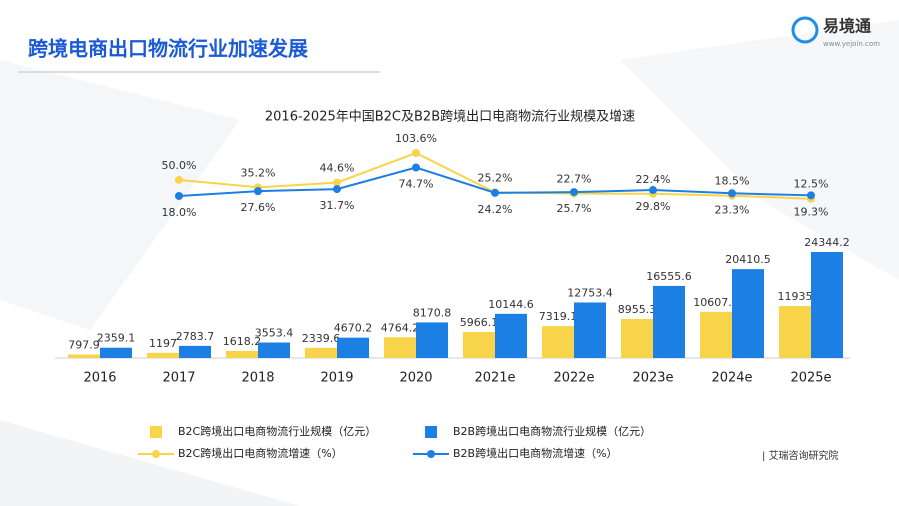  What do you see at coordinates (178, 378) in the screenshot?
I see `x-tick-label: 2017` at bounding box center [178, 378].